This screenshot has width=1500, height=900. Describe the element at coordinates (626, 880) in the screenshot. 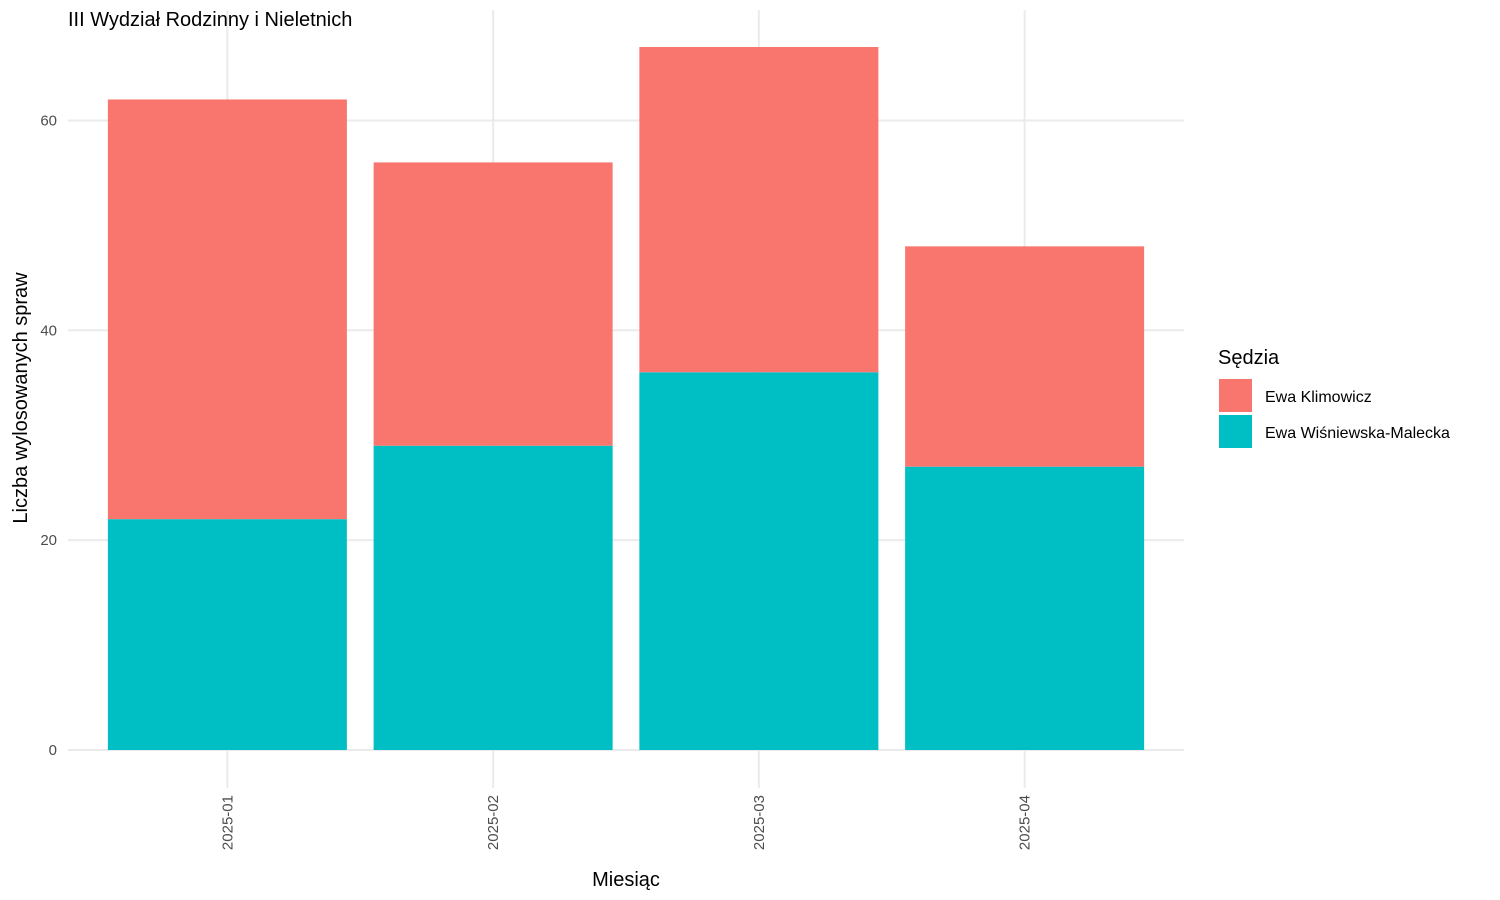

I see `x-axis-title: Miesiąc` at that location.